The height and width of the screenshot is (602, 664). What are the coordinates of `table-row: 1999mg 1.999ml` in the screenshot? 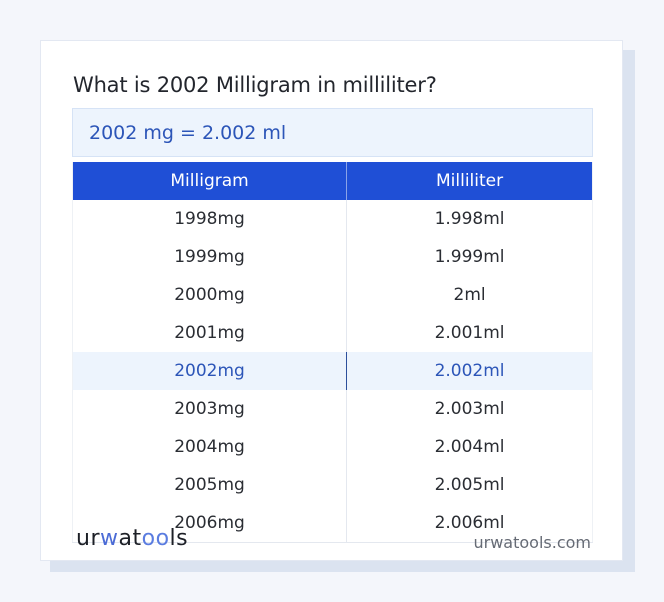 It's located at (332, 257).